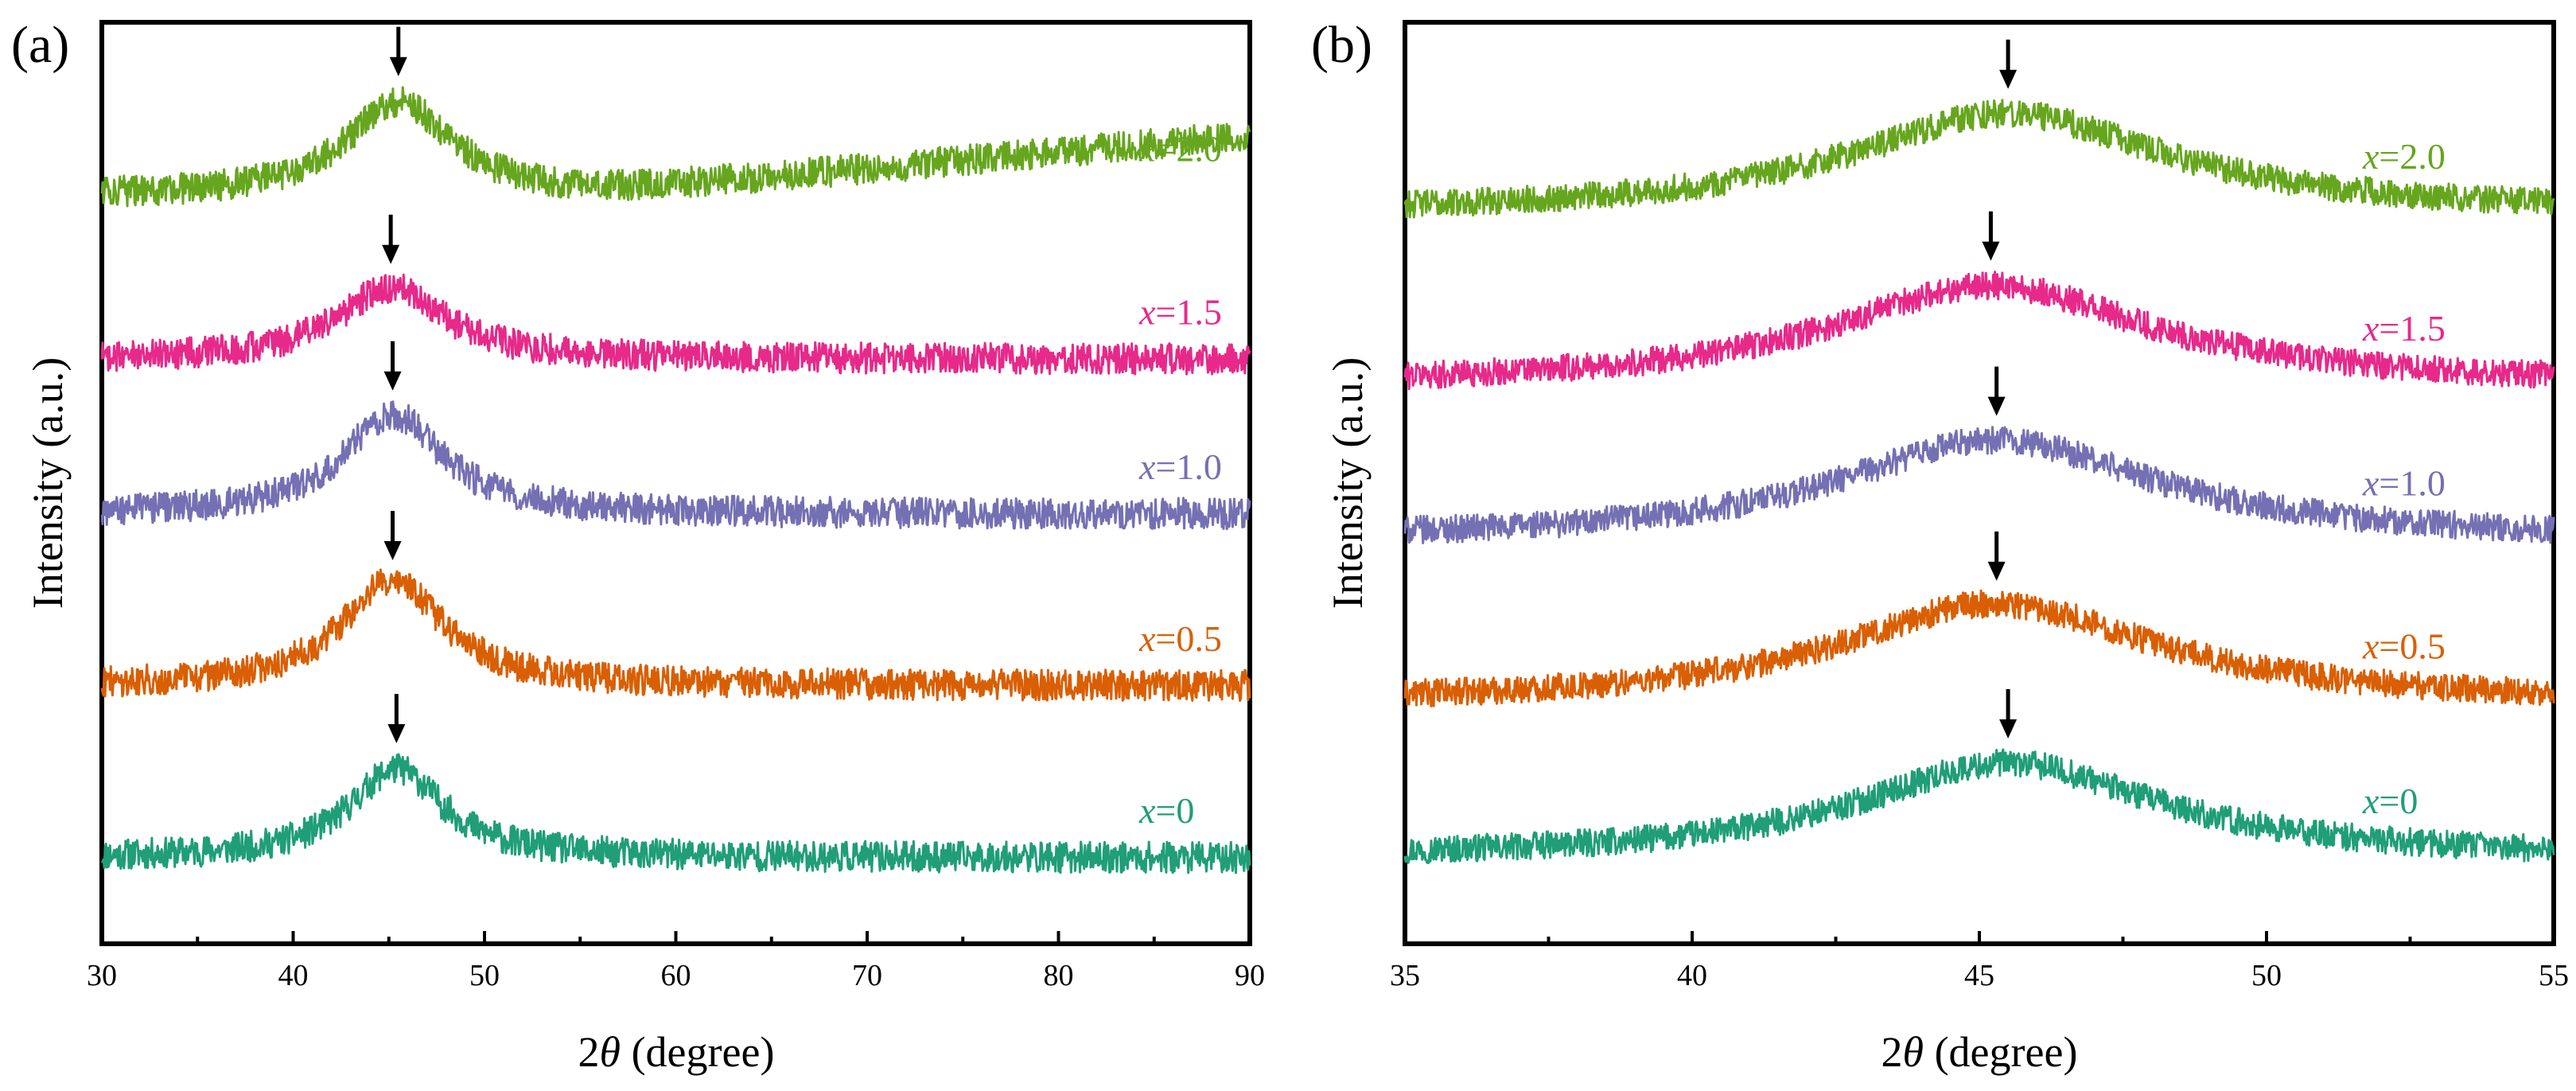 The image size is (2576, 1091). What do you see at coordinates (2554, 975) in the screenshot?
I see `x-tick-label: 55` at bounding box center [2554, 975].